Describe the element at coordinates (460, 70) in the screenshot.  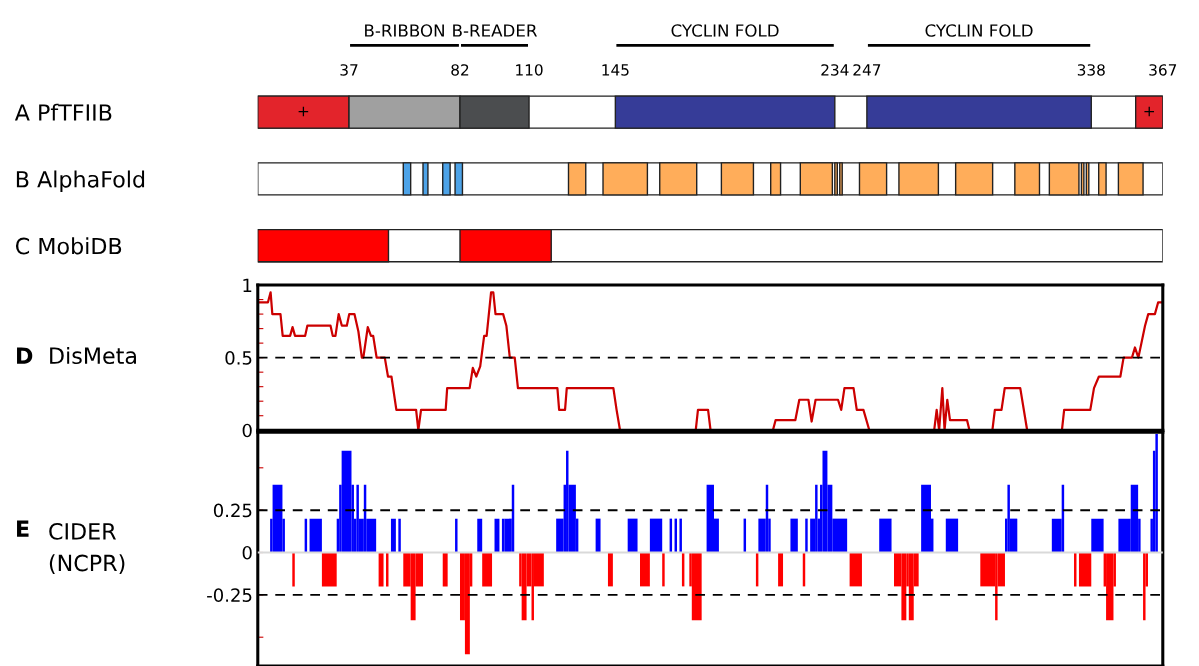
I see `x-tick-label: 82` at that location.